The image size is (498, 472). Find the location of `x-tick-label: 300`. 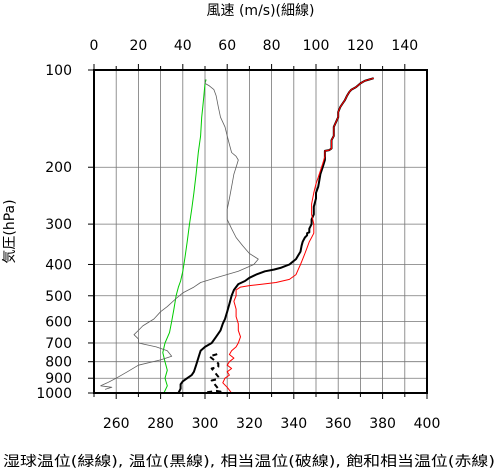

x-tick-label: 300 is located at coordinates (205, 424).